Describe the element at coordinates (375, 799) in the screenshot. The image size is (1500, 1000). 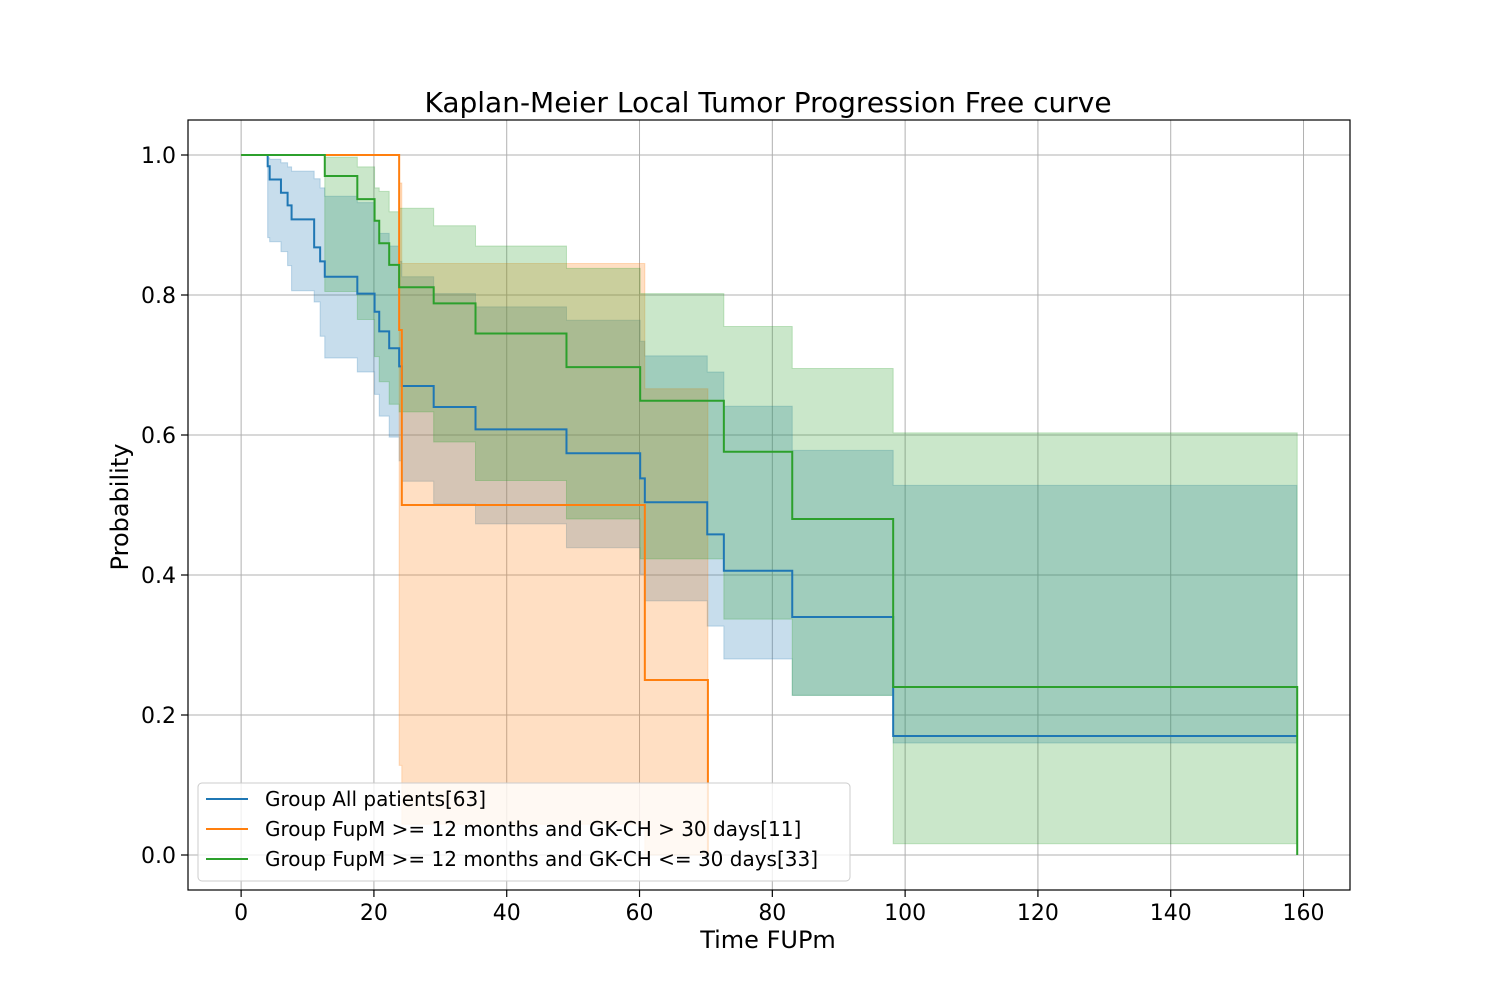
I see `legend-label: Group All patients[63]` at that location.